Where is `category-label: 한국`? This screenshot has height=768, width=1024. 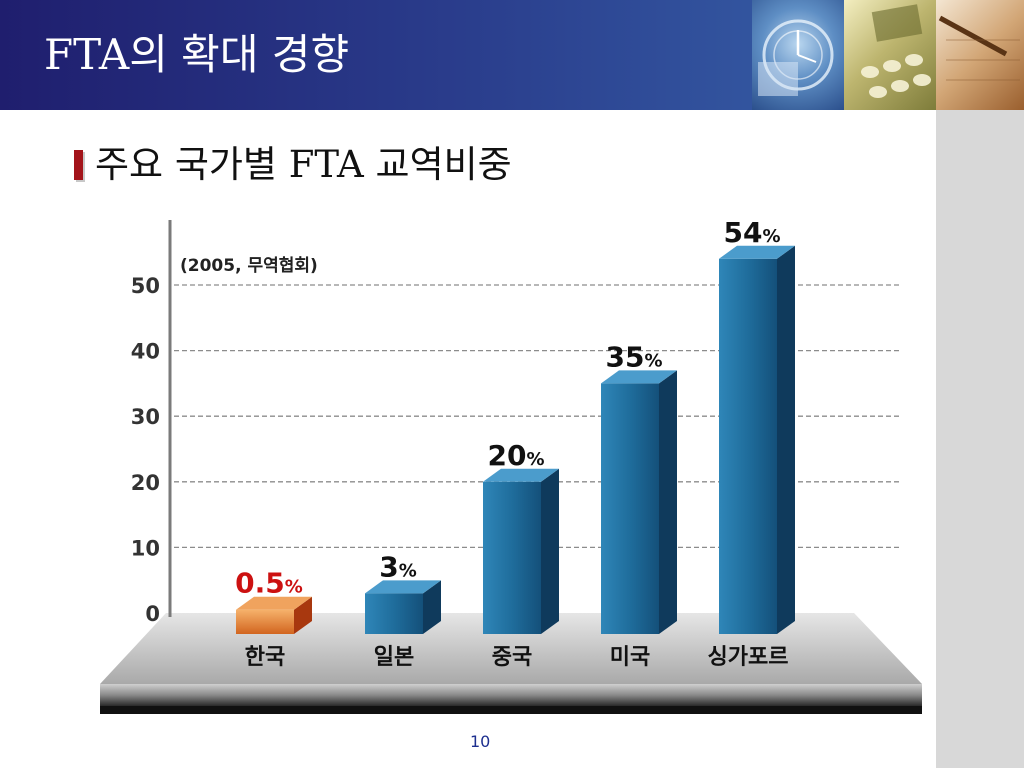 category-label: 한국 is located at coordinates (265, 657).